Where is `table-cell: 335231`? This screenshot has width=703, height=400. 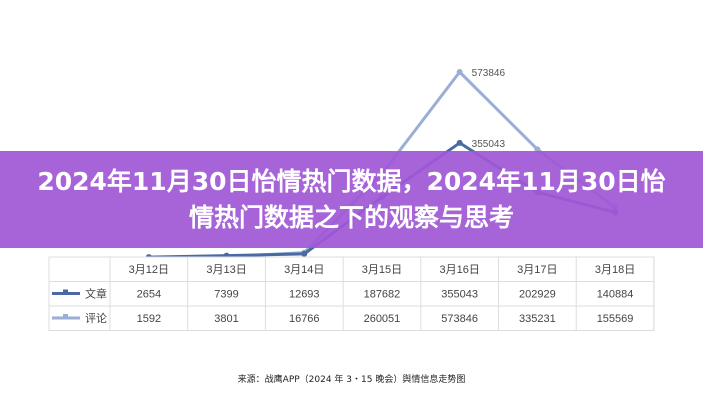
table-cell: 335231 is located at coordinates (537, 319).